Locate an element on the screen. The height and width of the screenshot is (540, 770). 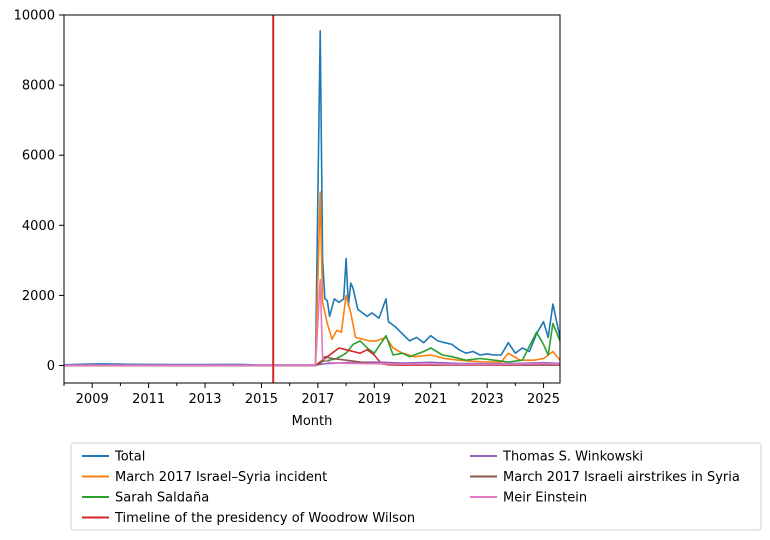
legend-frame is located at coordinates (416, 486).